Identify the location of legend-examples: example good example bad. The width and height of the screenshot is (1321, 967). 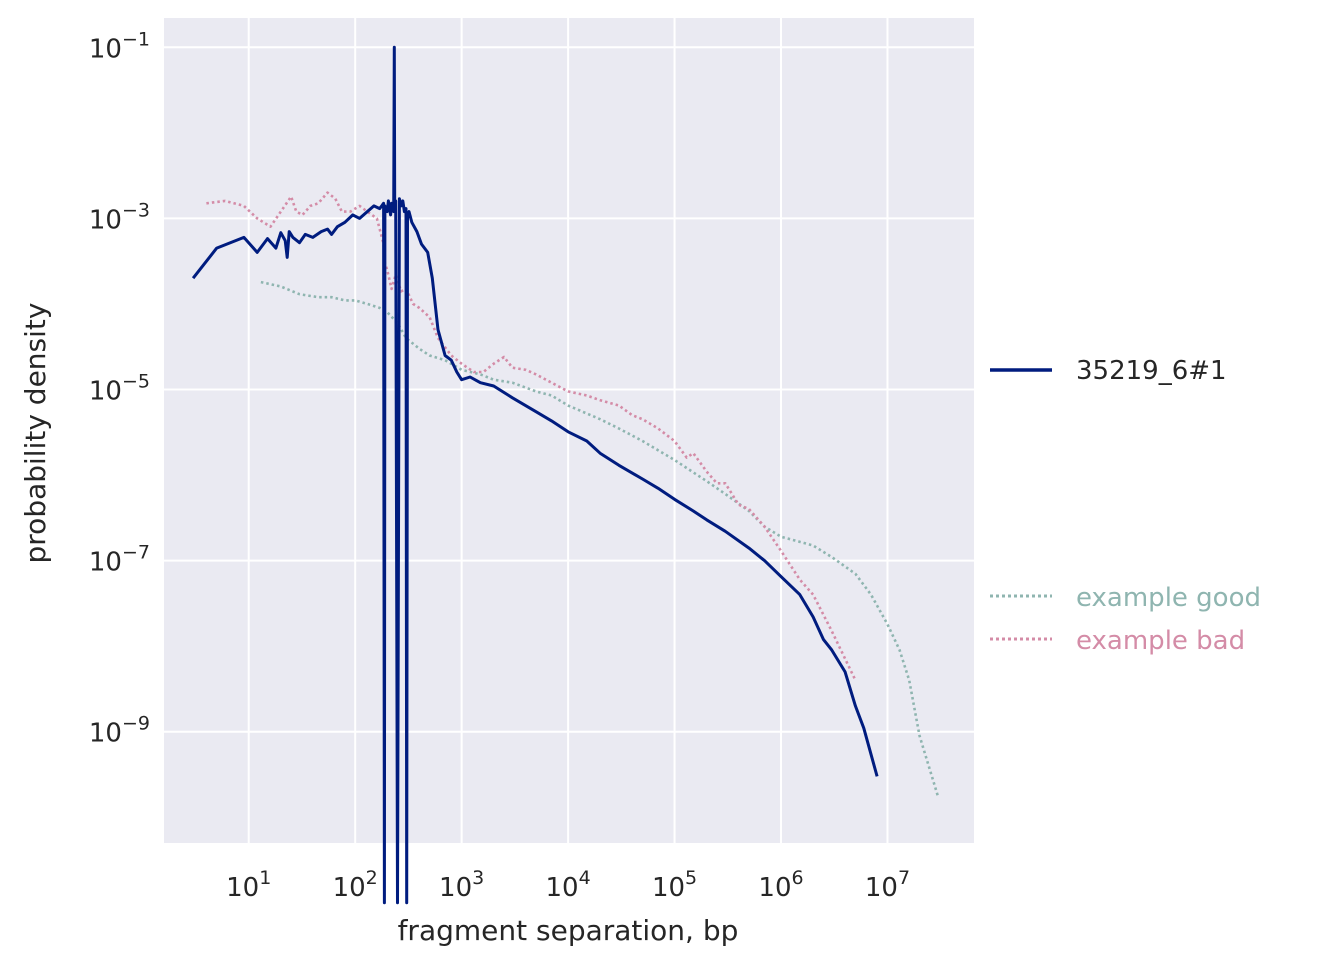
(1125, 619).